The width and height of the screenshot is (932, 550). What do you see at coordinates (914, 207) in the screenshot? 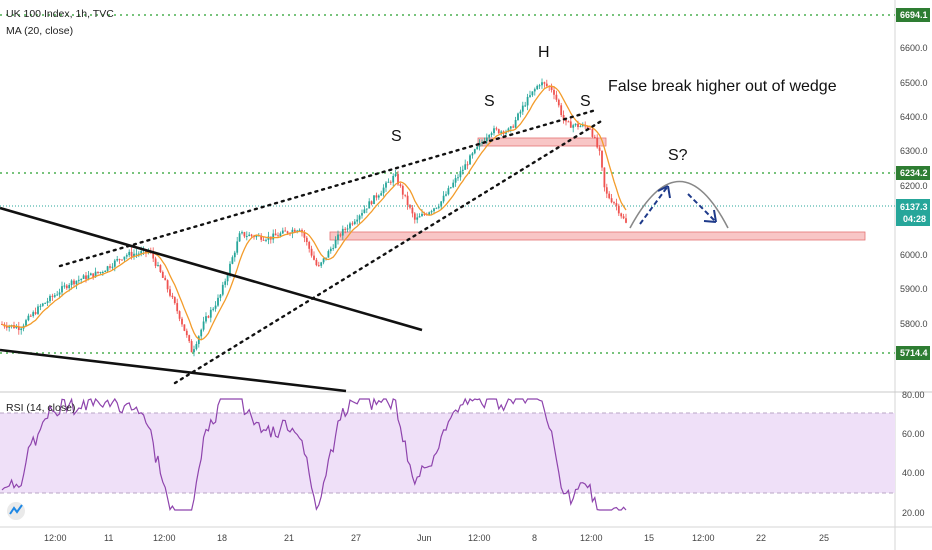
I see `price-tag-label: 6137.3` at bounding box center [914, 207].